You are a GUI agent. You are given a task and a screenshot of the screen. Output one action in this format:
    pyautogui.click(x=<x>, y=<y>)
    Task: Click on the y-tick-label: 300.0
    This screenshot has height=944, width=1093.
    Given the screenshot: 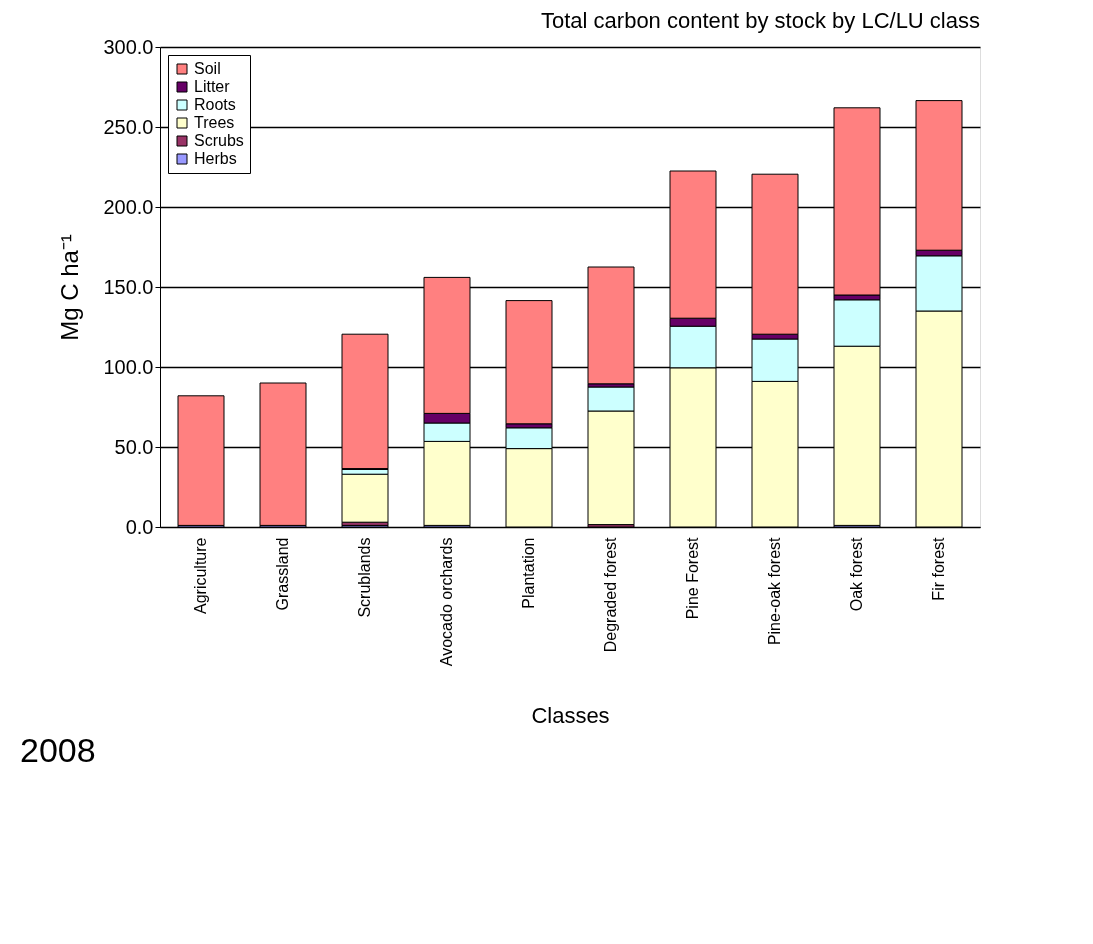 What is the action you would take?
    pyautogui.click(x=128, y=46)
    